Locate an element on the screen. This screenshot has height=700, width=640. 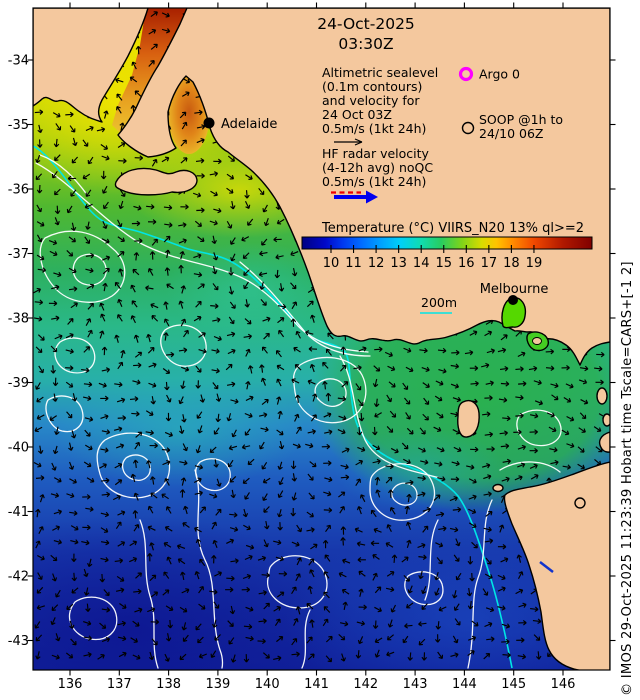
lon-tick-label: 145 is located at coordinates (513, 684).